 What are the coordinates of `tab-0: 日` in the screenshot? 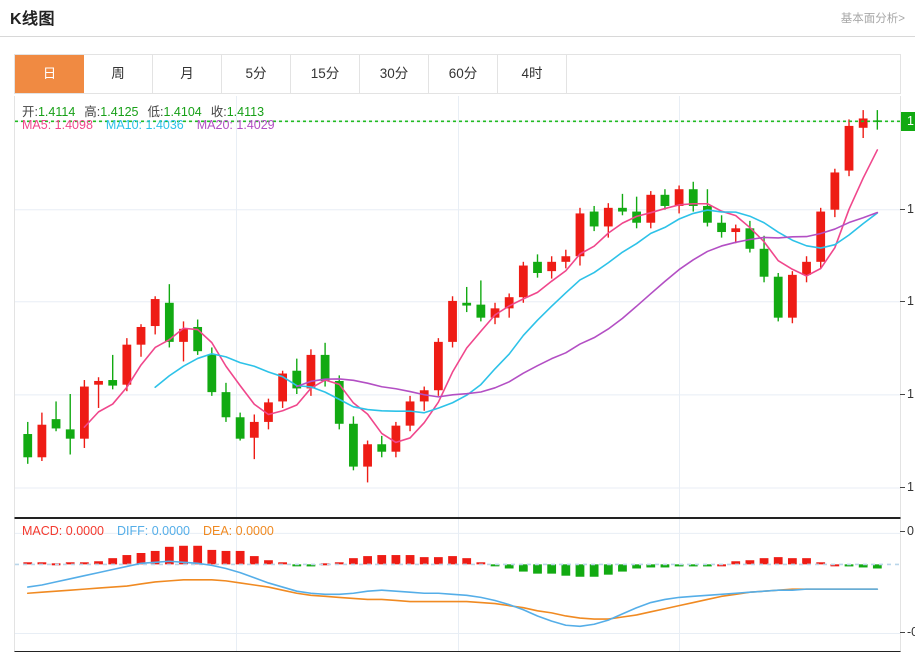 It's located at (49, 74).